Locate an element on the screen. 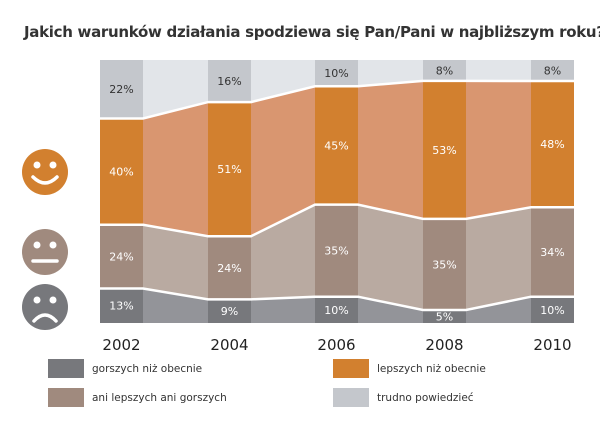  smiley-happy-icon is located at coordinates (45, 172).